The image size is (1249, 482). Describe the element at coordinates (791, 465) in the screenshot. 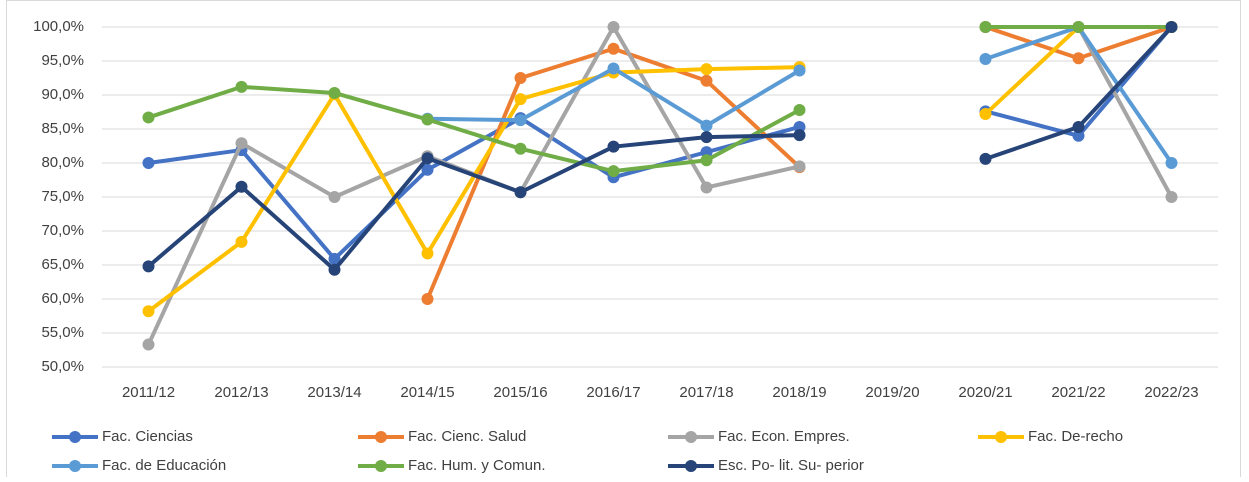

I see `legend-label: Esc. Po- lit. Su- perior` at that location.